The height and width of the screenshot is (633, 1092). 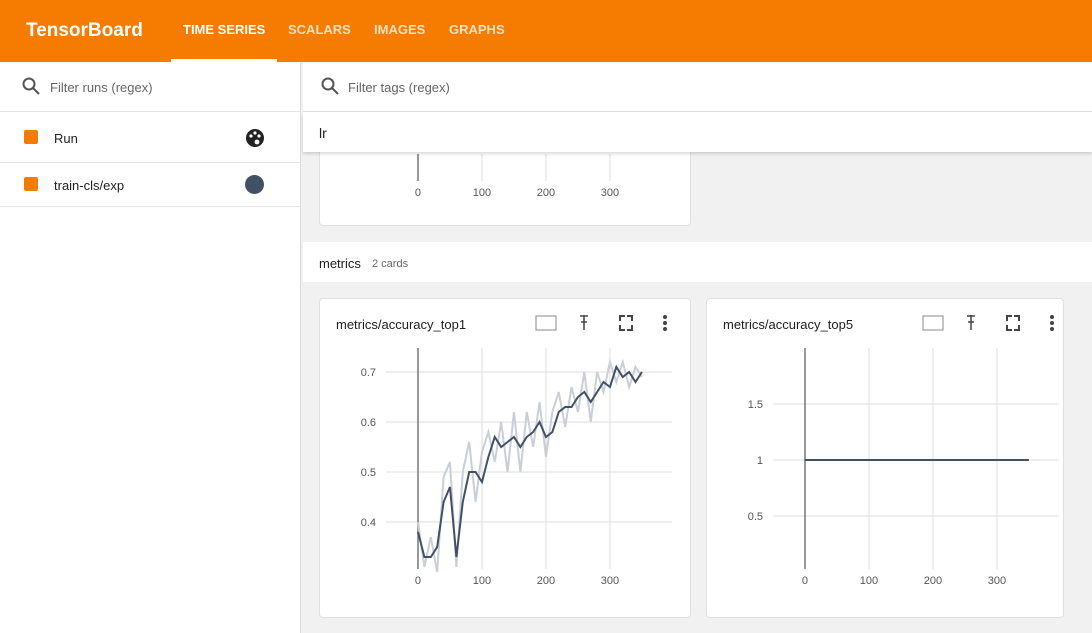 I want to click on chart: 0.4 0.5 0.6 0.7 0 100 200 300, so click(x=516, y=467).